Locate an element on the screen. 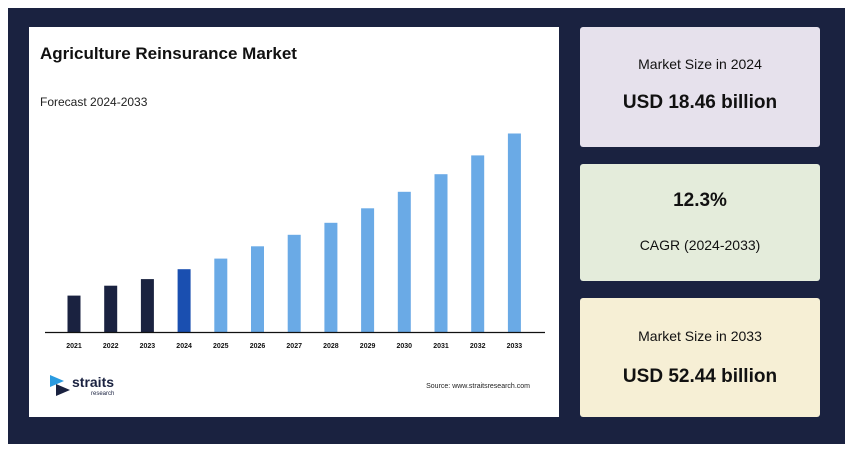 This screenshot has width=853, height=455. bar-2022 is located at coordinates (111, 308).